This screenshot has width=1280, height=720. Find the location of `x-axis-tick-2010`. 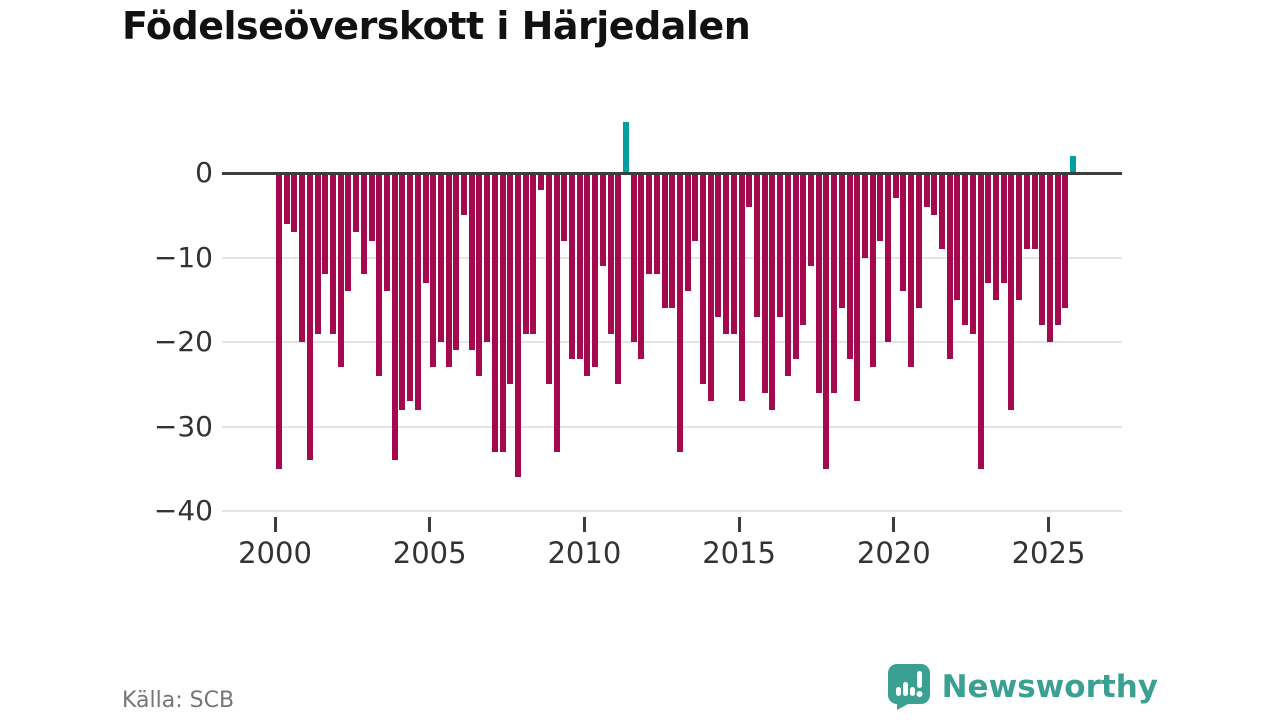

x-axis-tick-2010 is located at coordinates (584, 524).